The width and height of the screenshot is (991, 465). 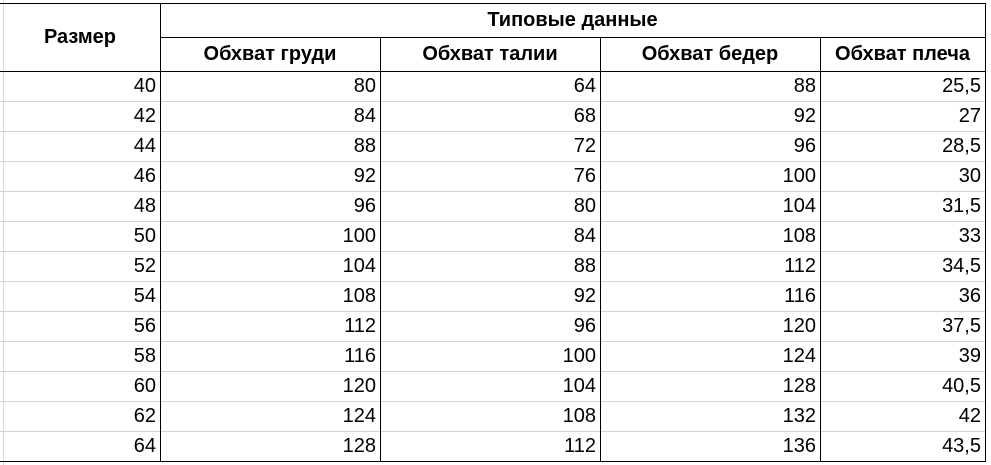 What do you see at coordinates (80, 87) in the screenshot?
I see `cell-size: 40` at bounding box center [80, 87].